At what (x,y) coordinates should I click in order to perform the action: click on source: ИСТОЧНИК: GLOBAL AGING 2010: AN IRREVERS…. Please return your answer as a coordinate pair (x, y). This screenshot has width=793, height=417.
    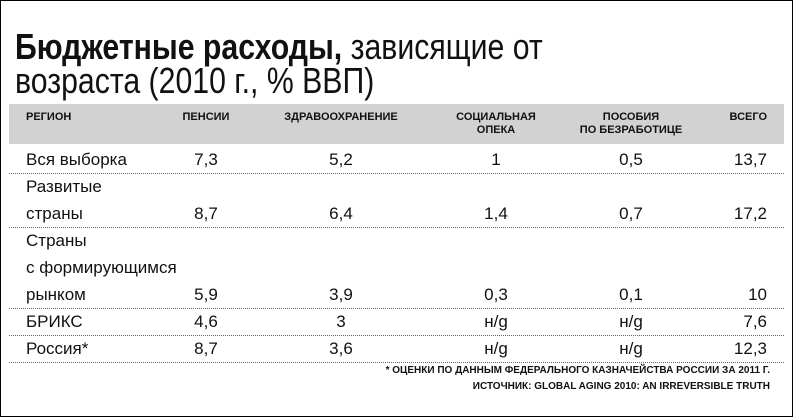
    Looking at the image, I should click on (621, 386).